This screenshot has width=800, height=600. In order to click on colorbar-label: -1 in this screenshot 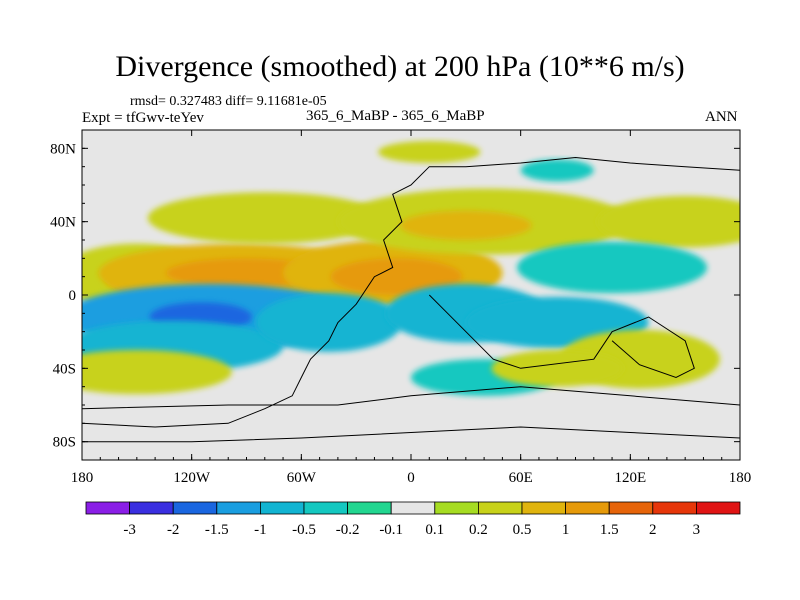, I will do `click(260, 530)`.